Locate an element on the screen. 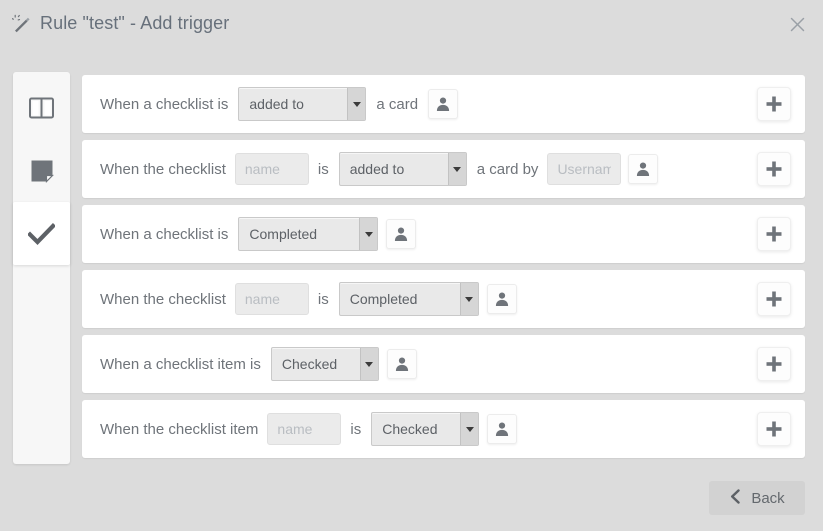  magic-wand-icon is located at coordinates (21, 24).